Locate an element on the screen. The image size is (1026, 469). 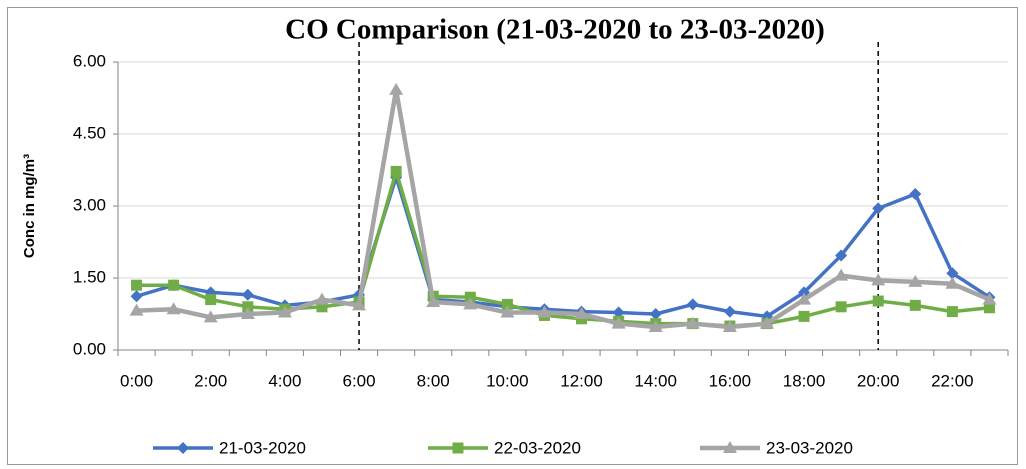
x-tick-label: 18:00 is located at coordinates (804, 380).